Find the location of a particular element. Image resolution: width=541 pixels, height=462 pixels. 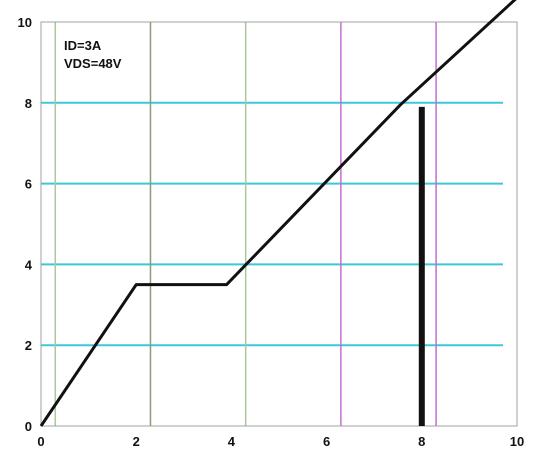

x-tick-label-4: 8 is located at coordinates (421, 441).